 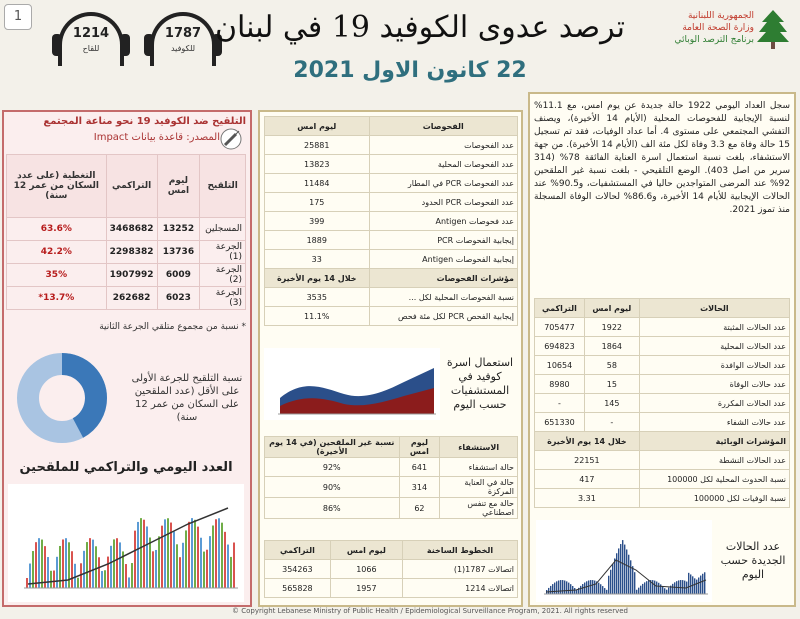 What do you see at coordinates (714, 422) in the screenshot?
I see `row-label: عدد حالات الشفاء` at bounding box center [714, 422].